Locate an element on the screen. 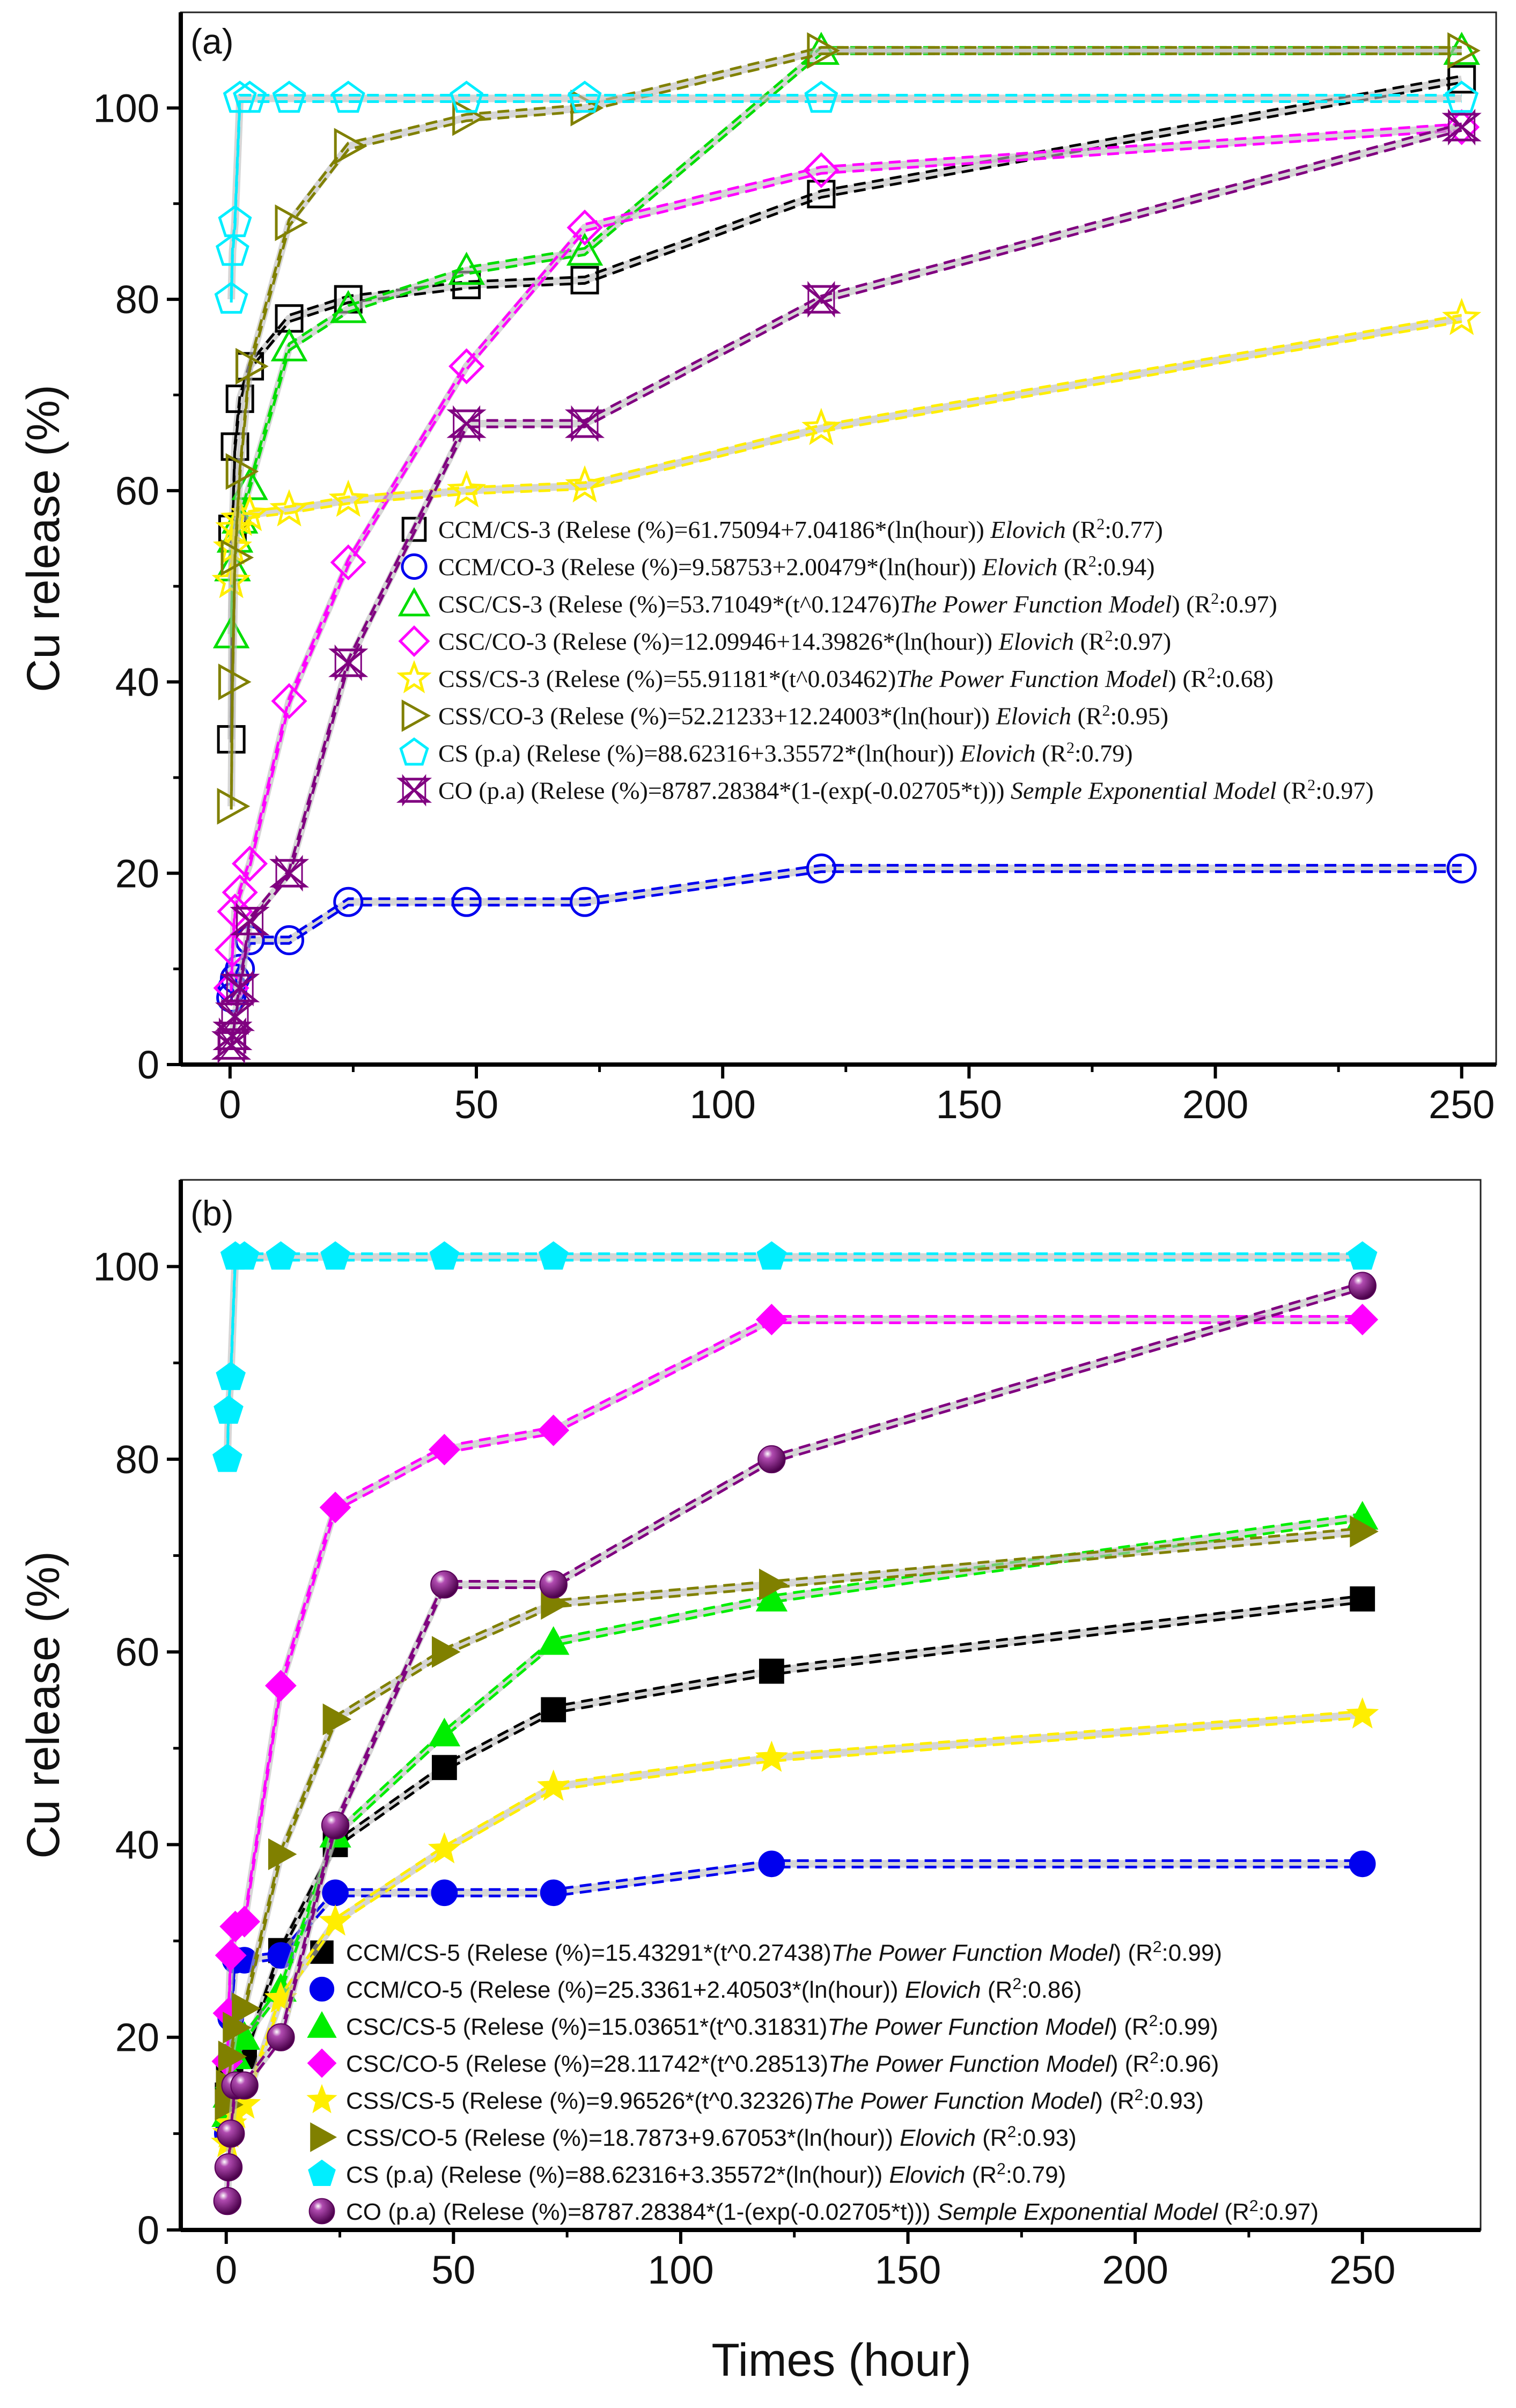  legend-close: ) (R is located at coordinates (1133, 1953).